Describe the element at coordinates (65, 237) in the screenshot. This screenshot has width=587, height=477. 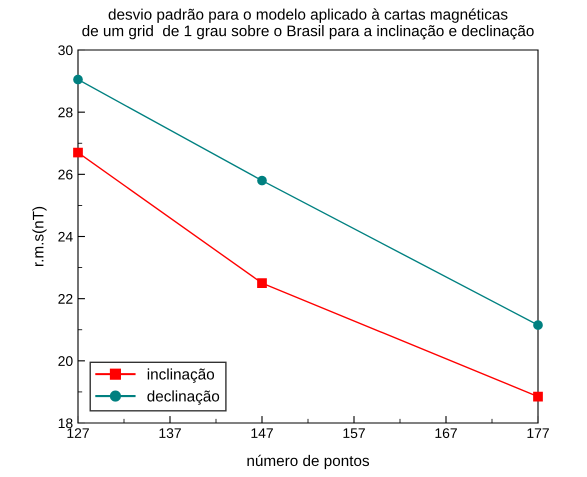
I see `y-tick-label: 24` at that location.